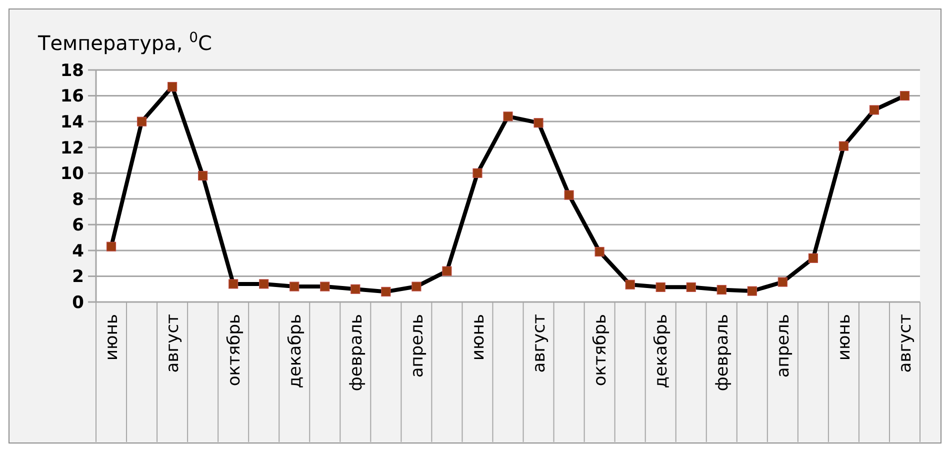 This screenshot has width=950, height=452. Describe the element at coordinates (78, 277) in the screenshot. I see `y-tick-label: 2` at that location.